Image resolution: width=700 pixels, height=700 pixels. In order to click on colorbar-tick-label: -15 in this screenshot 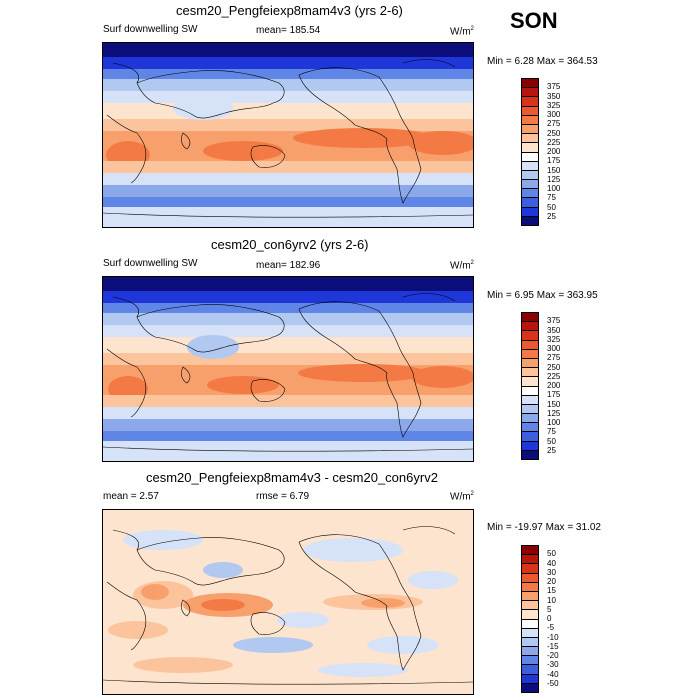, I will do `click(553, 646)`.